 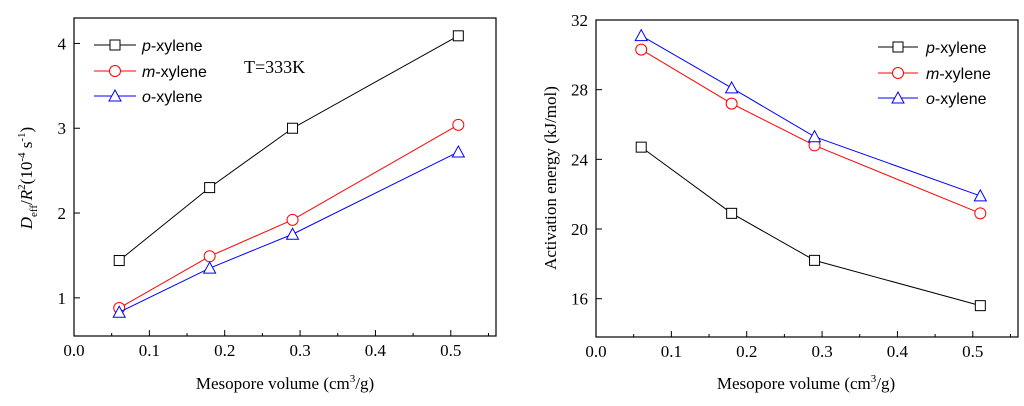 What do you see at coordinates (174, 72) in the screenshot?
I see `left-legend-m-xylene: m-xylene` at bounding box center [174, 72].